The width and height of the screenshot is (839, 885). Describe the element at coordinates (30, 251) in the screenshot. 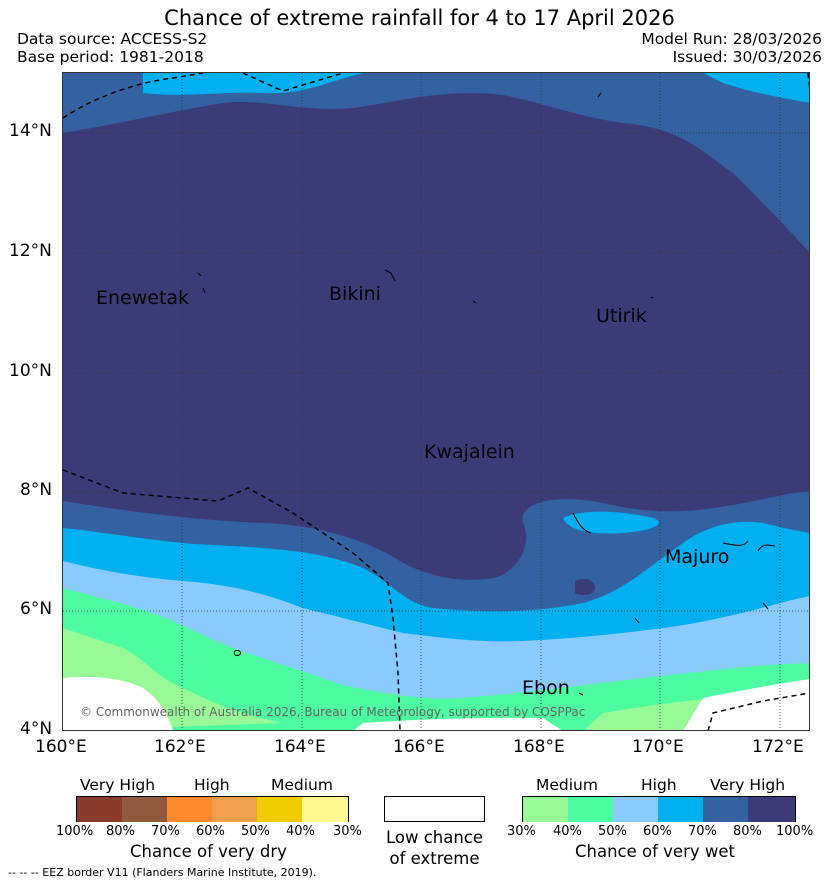

I see `lat-label-12n: 12°N` at that location.